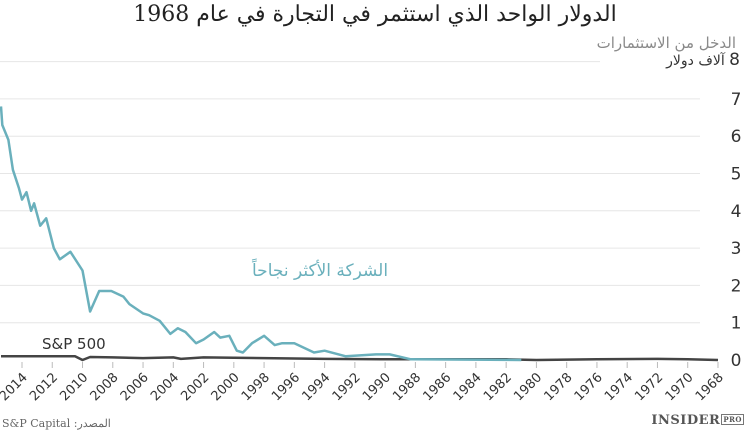 This screenshot has width=750, height=434. Describe the element at coordinates (135, 387) in the screenshot. I see `x-tick-label: 2006` at that location.